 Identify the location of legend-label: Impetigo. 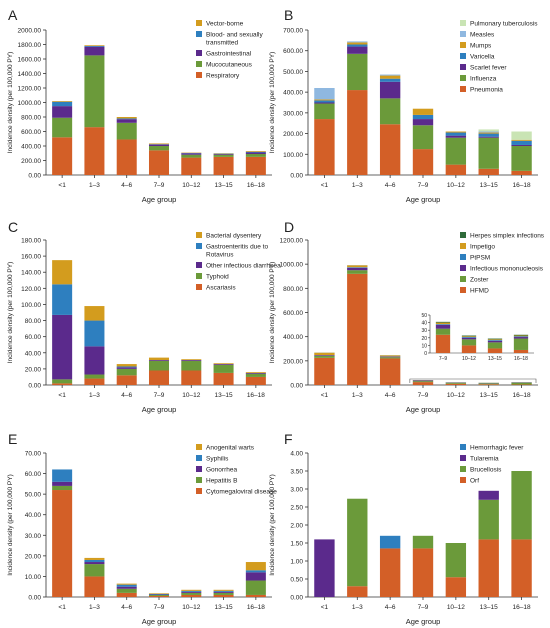
(482, 247).